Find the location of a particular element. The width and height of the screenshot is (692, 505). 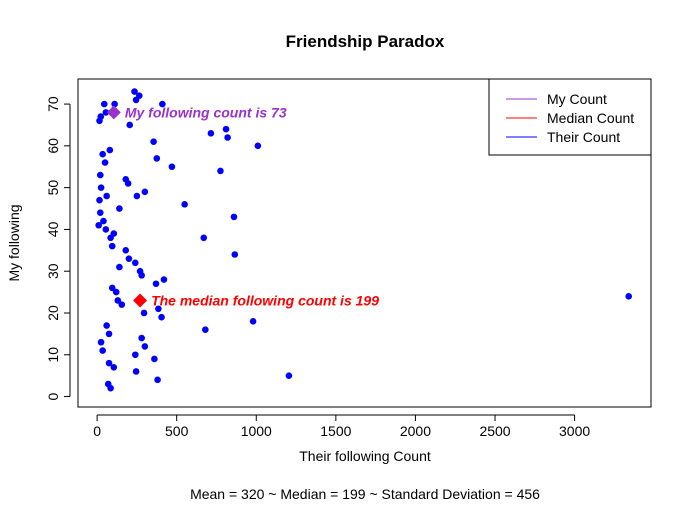

legend: My Count Median Count Their Count is located at coordinates (570, 117).